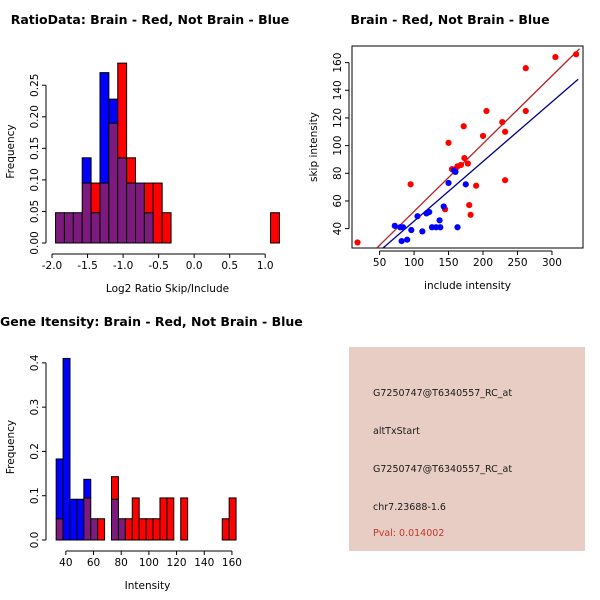  Describe the element at coordinates (338, 146) in the screenshot. I see `y-tick-label: 100` at that location.